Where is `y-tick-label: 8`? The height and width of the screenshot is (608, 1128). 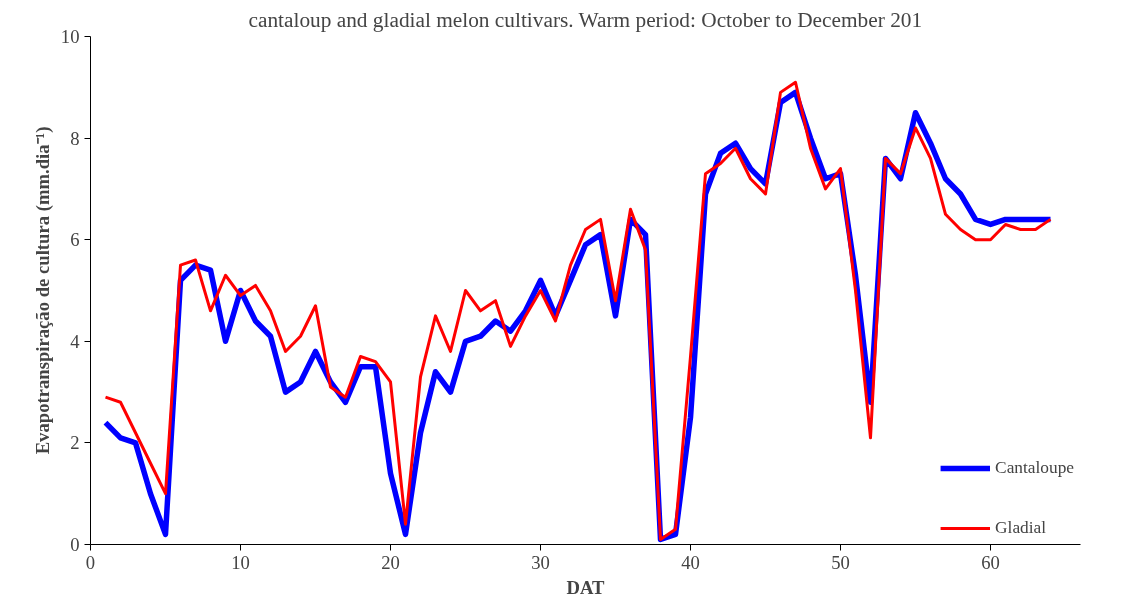
y-tick-label: 8 is located at coordinates (75, 138).